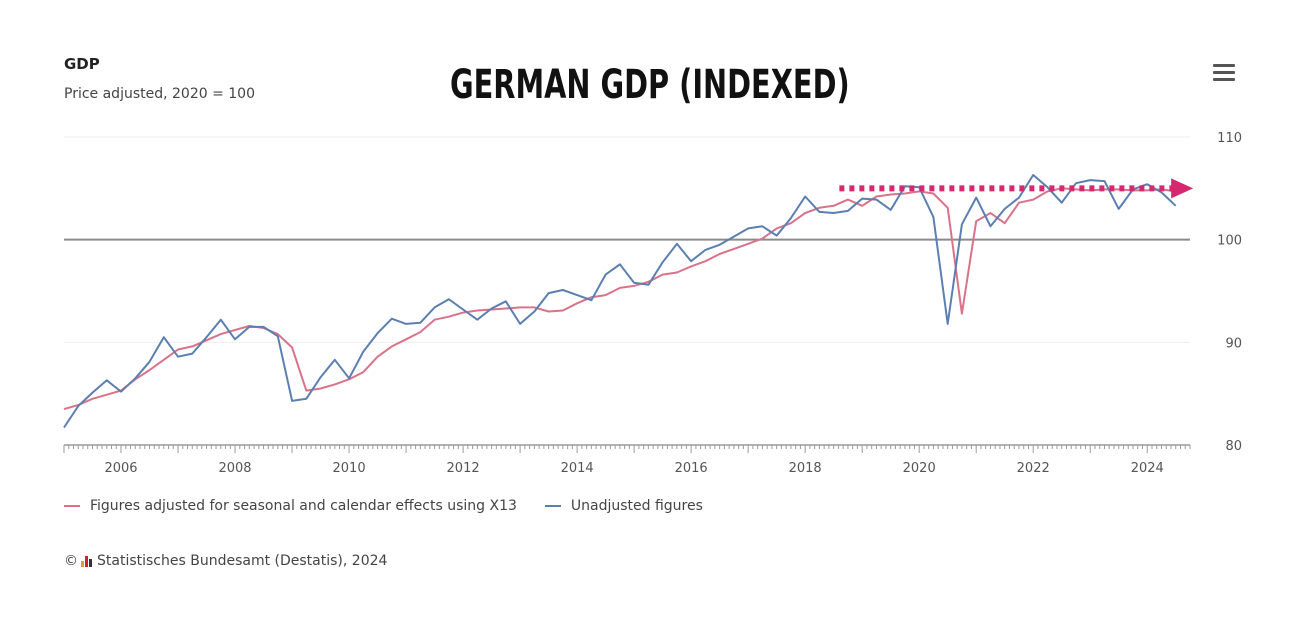  Describe the element at coordinates (86, 561) in the screenshot. I see `destatis-logo-icon` at that location.